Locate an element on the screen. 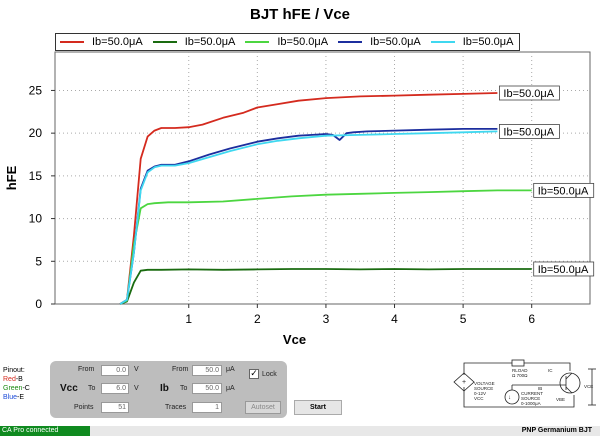  y-tick-label: 25 is located at coordinates (36, 90).